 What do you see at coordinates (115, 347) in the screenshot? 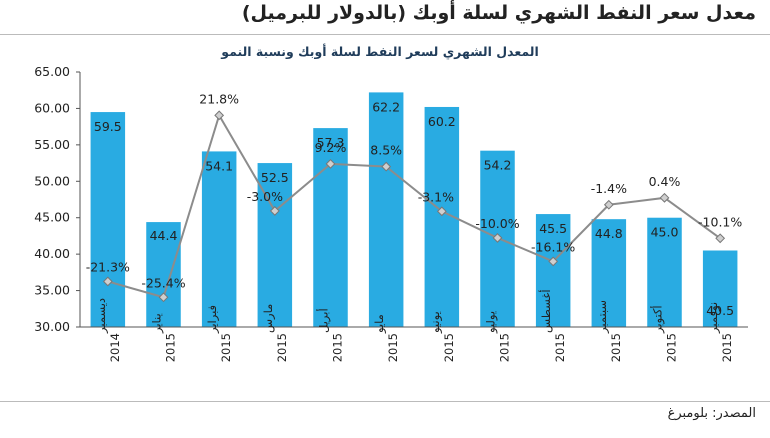
I see `x-tick-year: 2014` at bounding box center [115, 347].